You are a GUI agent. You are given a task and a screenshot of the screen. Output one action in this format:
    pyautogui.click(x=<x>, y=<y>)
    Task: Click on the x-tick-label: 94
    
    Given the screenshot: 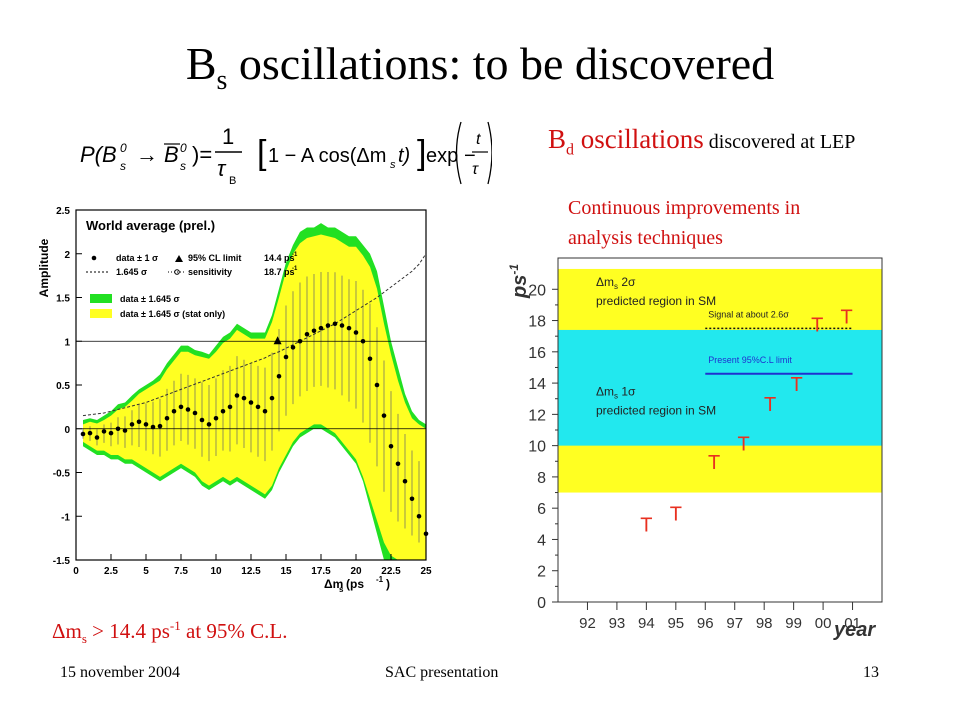 What is the action you would take?
    pyautogui.click(x=646, y=623)
    